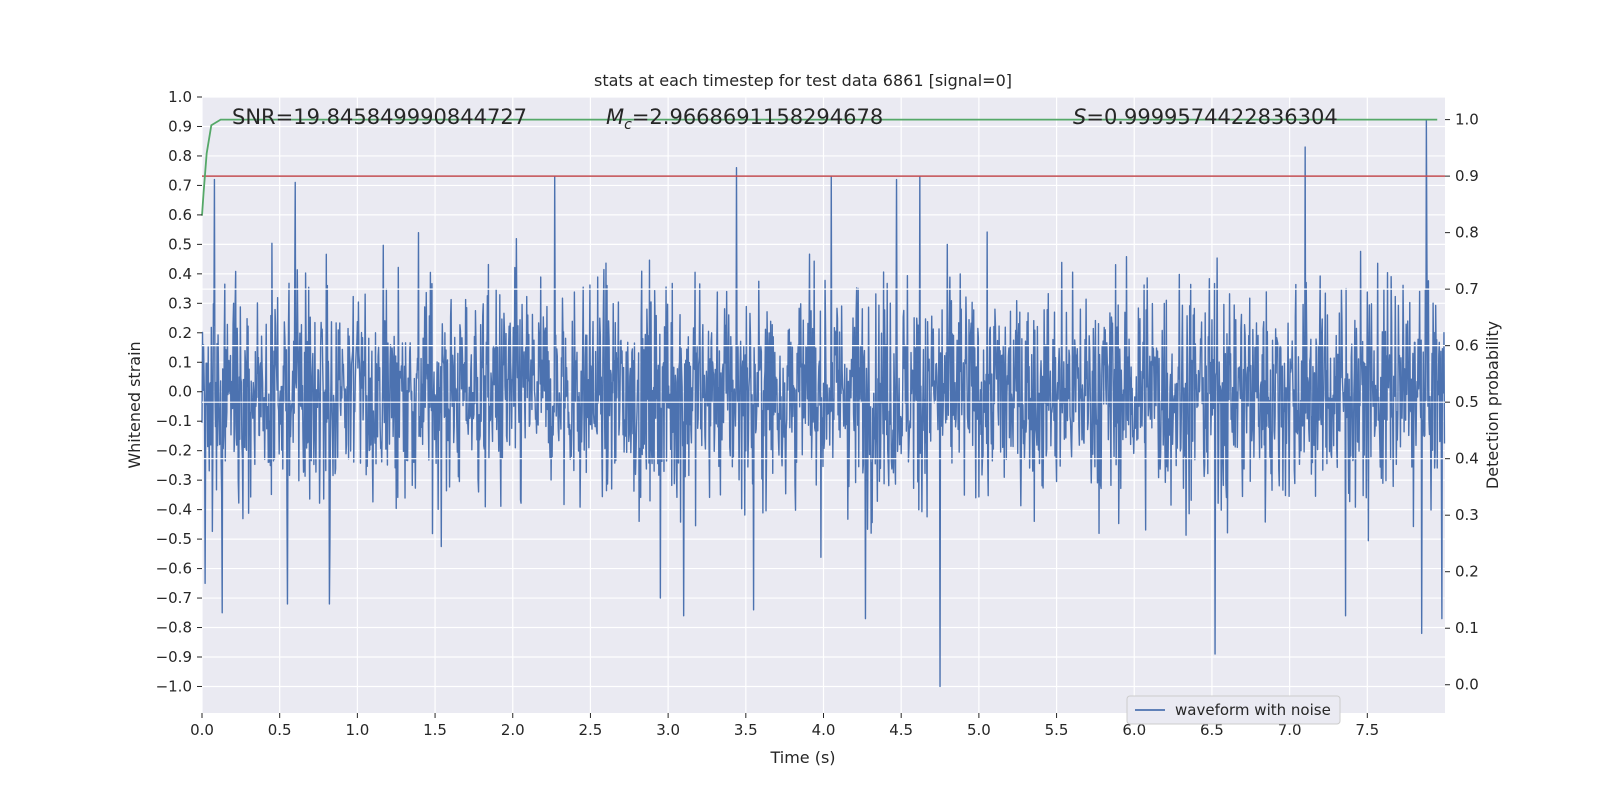 The width and height of the screenshot is (1600, 804). What do you see at coordinates (819, 167) in the screenshot?
I see `probability-line` at bounding box center [819, 167].